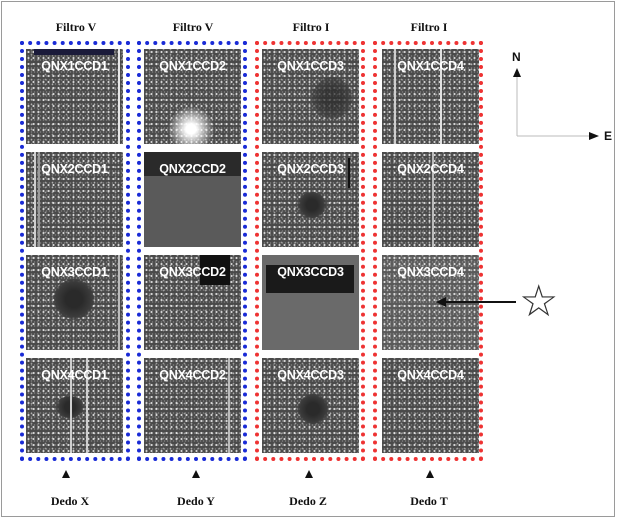  I want to click on ccd-label: QNX3CCD3, so click(310, 272).